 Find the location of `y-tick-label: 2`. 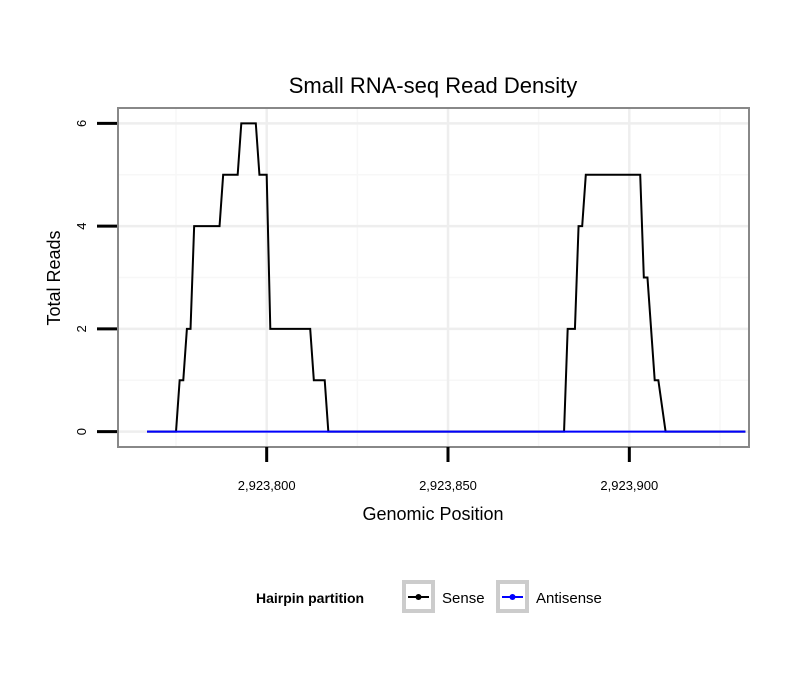

y-tick-label: 2 is located at coordinates (81, 328).